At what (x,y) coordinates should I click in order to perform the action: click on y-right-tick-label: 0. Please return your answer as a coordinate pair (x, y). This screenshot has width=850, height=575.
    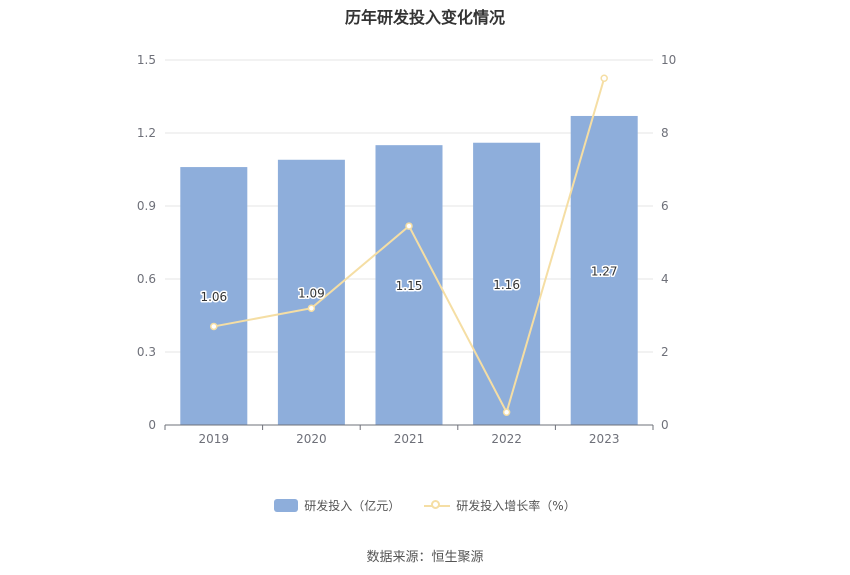
    Looking at the image, I should click on (665, 425).